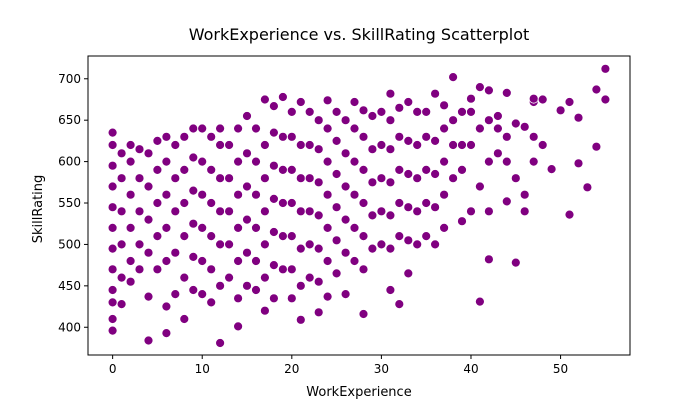 This screenshot has width=700, height=400. Describe the element at coordinates (113, 369) in the screenshot. I see `x-tick-label: 0` at that location.